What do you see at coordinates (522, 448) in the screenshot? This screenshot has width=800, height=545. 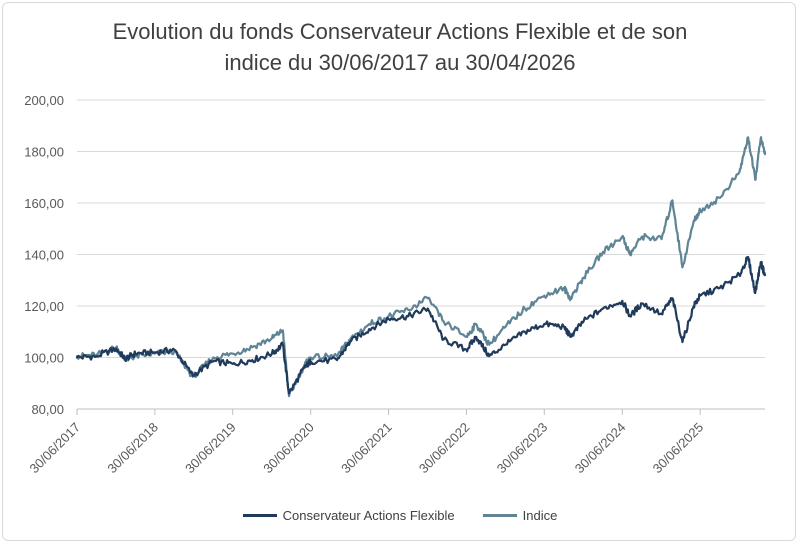 I see `x-tick-label: 30/06/2023` at bounding box center [522, 448].